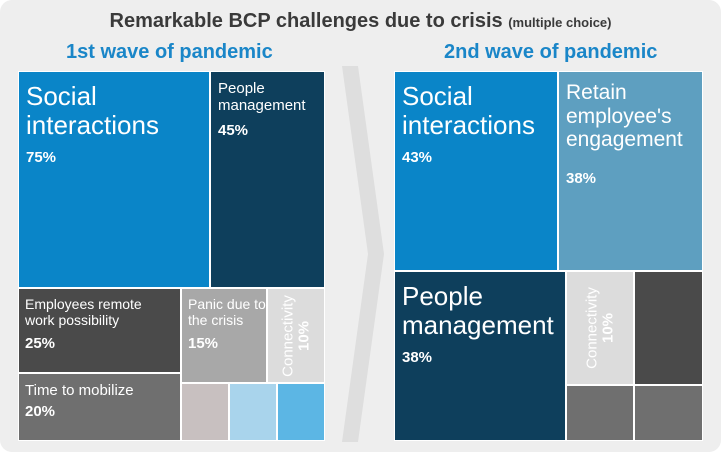 The image size is (721, 458). What do you see at coordinates (40, 411) in the screenshot?
I see `tile-value: 20%` at bounding box center [40, 411].